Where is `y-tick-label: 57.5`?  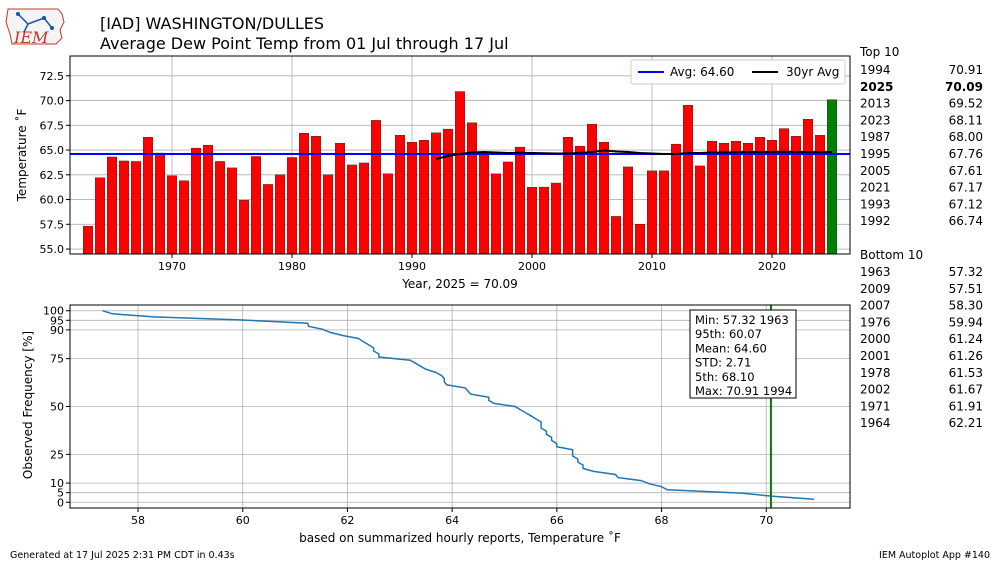
y-tick-label: 57.5 is located at coordinates (52, 224).